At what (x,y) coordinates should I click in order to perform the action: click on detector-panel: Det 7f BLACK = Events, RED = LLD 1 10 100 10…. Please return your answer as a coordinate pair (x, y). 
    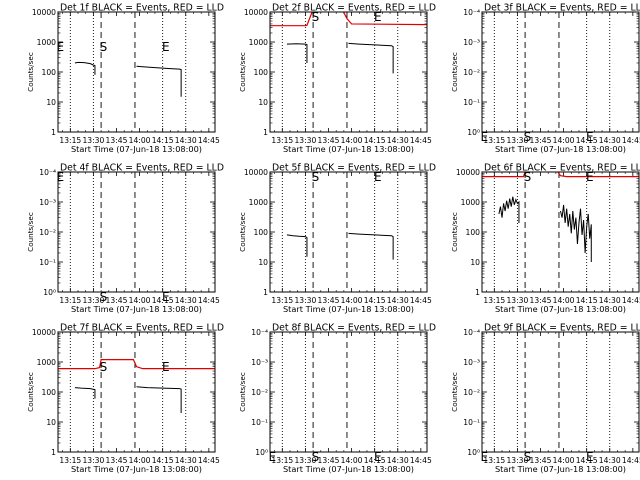
    Looking at the image, I should click on (125, 399).